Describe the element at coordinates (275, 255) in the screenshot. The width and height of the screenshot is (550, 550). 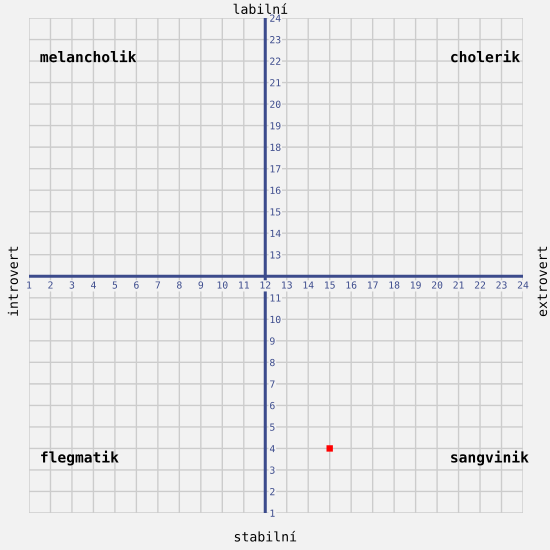
I see `y-tick-label: 13` at that location.